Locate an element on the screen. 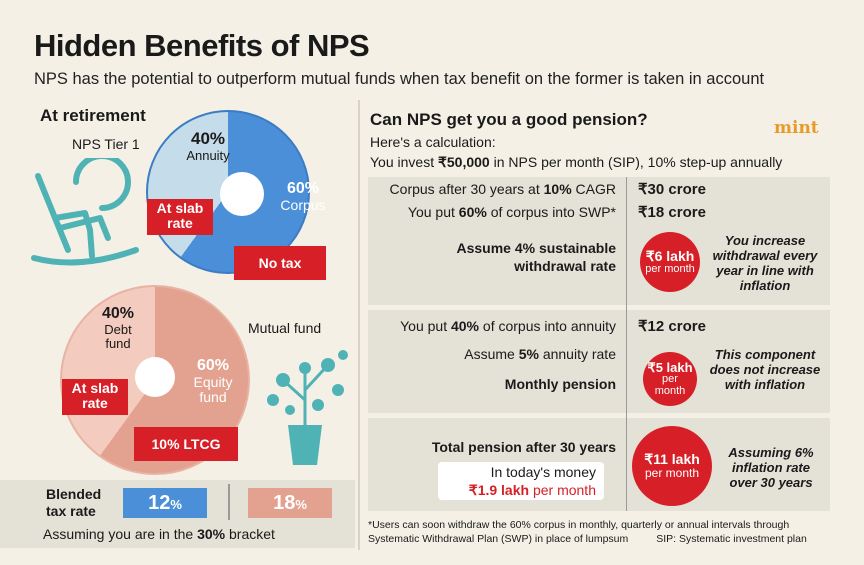  t: Corpus after 30 years at is located at coordinates (466, 189).